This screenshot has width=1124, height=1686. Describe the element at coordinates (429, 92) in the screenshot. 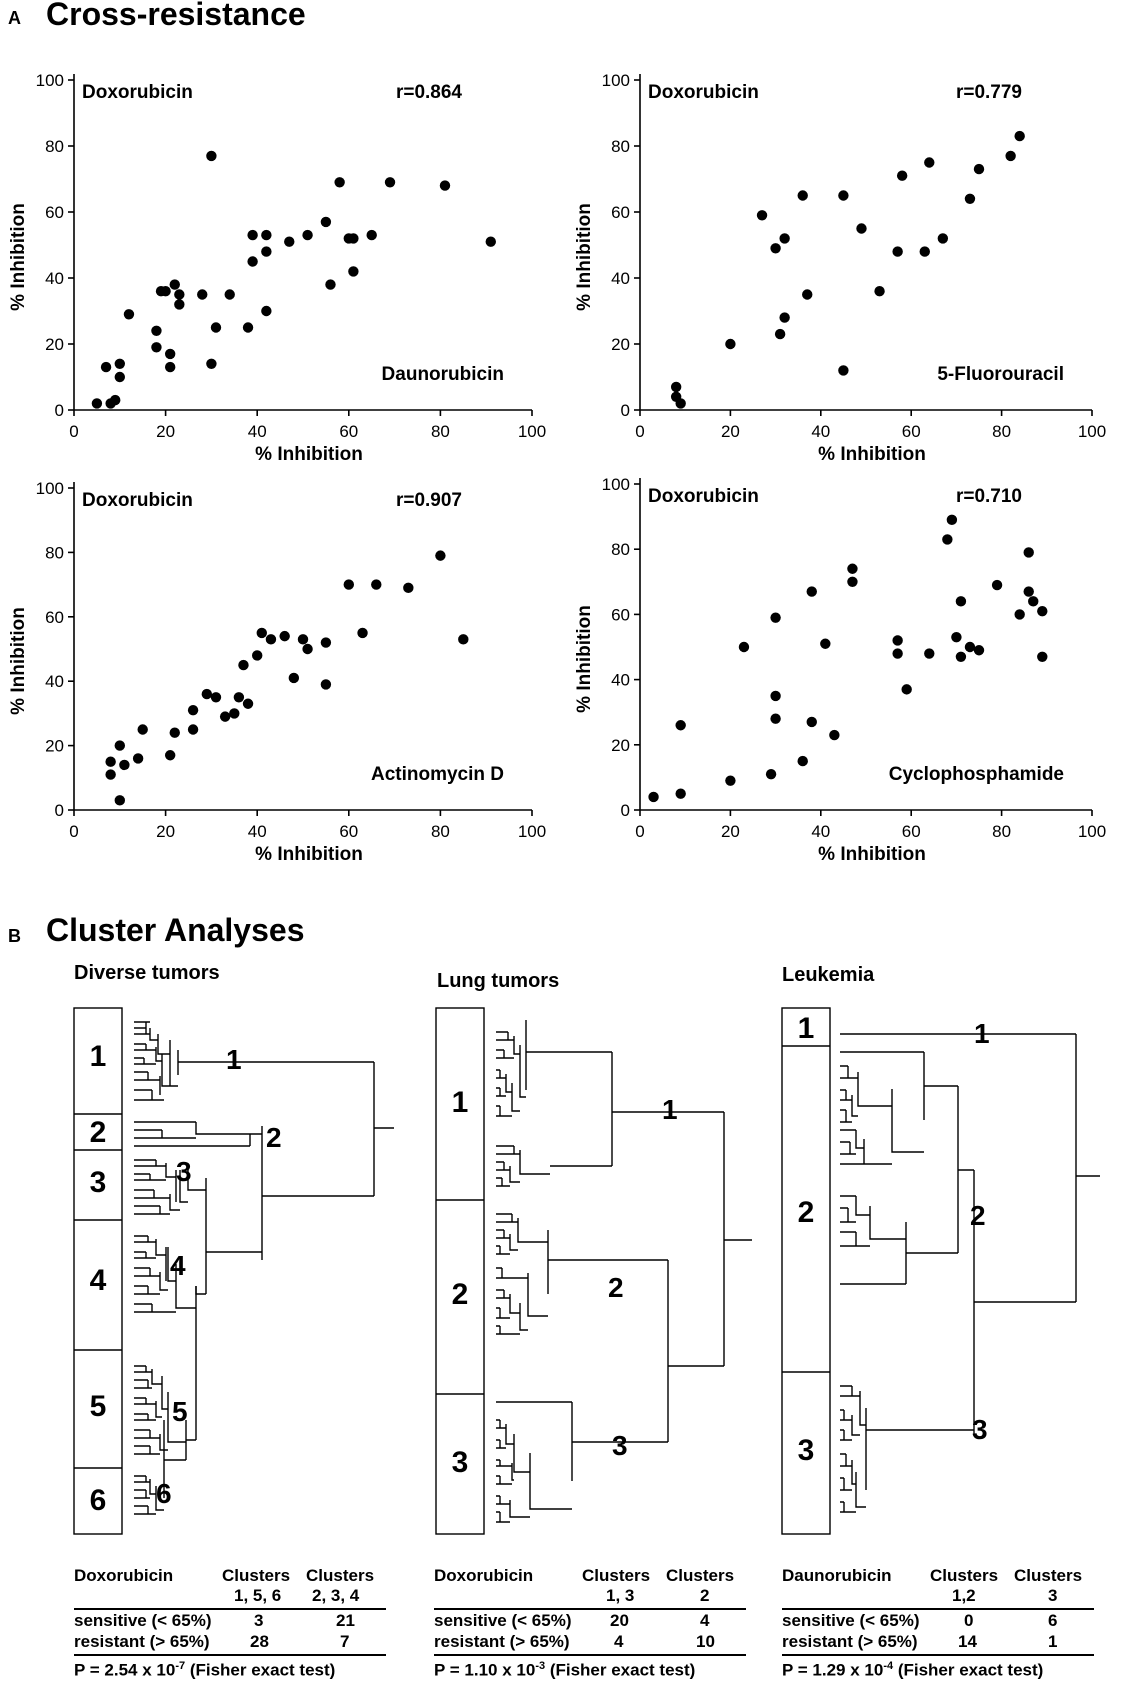

I see `correlation-label: r=0.864` at that location.